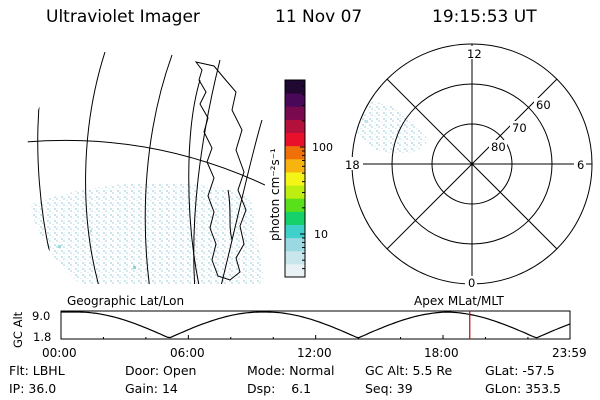 The height and width of the screenshot is (400, 600). I want to click on lat-label-80: 80, so click(498, 147).